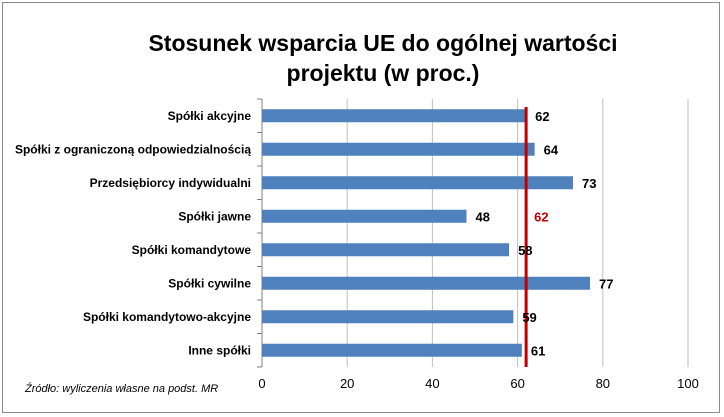 This screenshot has width=724, height=417. I want to click on category-label: Inne spółki, so click(219, 350).